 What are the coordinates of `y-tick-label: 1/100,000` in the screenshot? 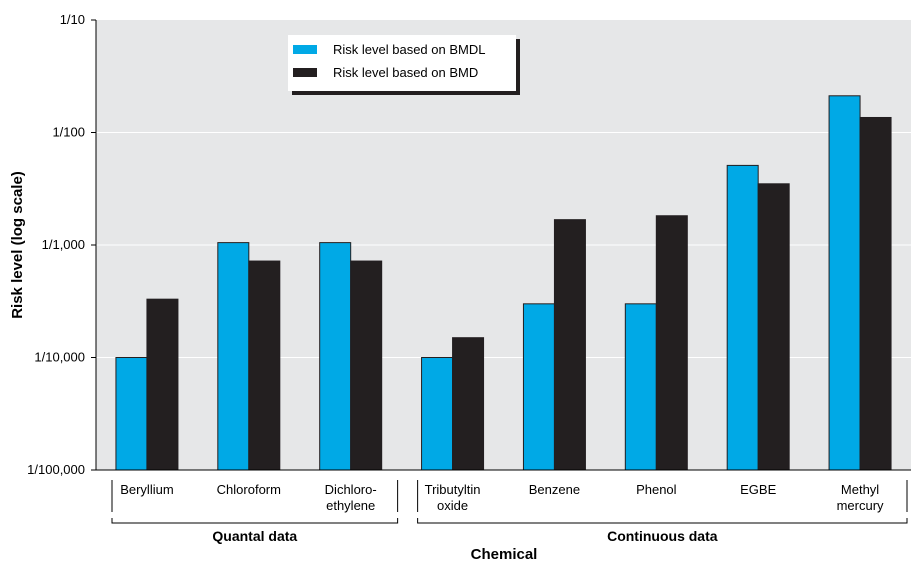 It's located at (56, 469).